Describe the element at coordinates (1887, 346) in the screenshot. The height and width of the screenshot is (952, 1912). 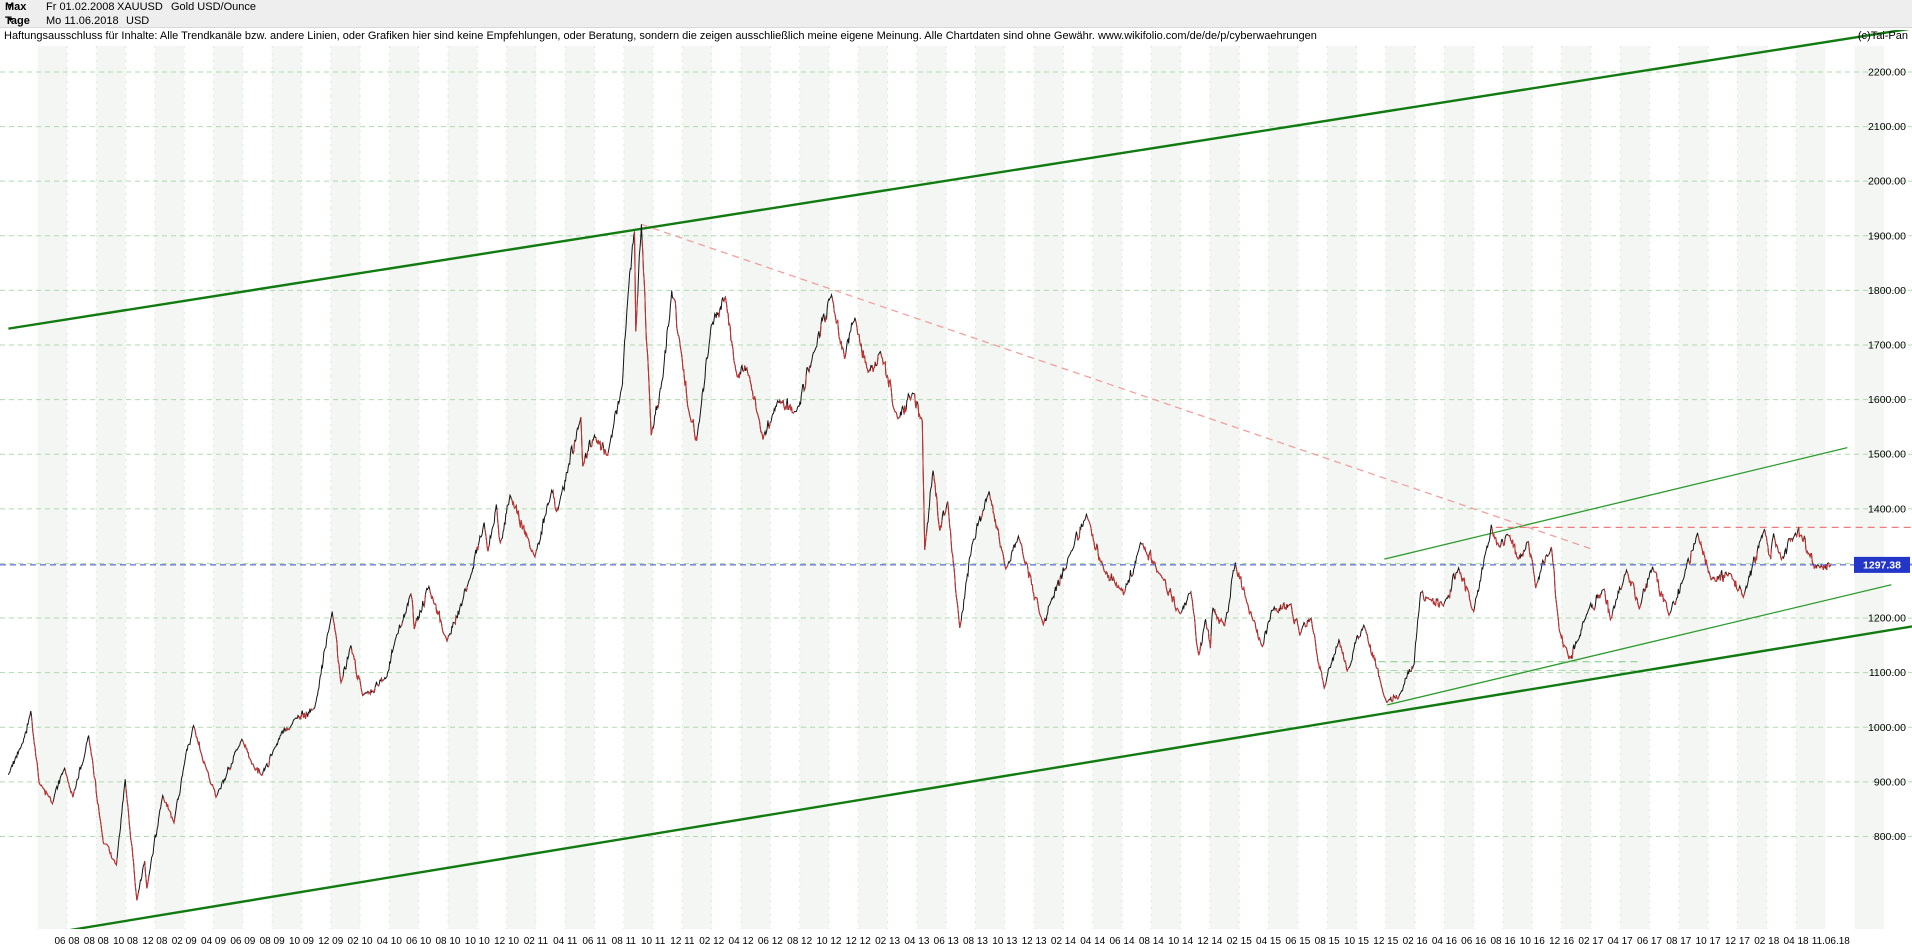
I see `y-axis-label: 1700.00` at that location.